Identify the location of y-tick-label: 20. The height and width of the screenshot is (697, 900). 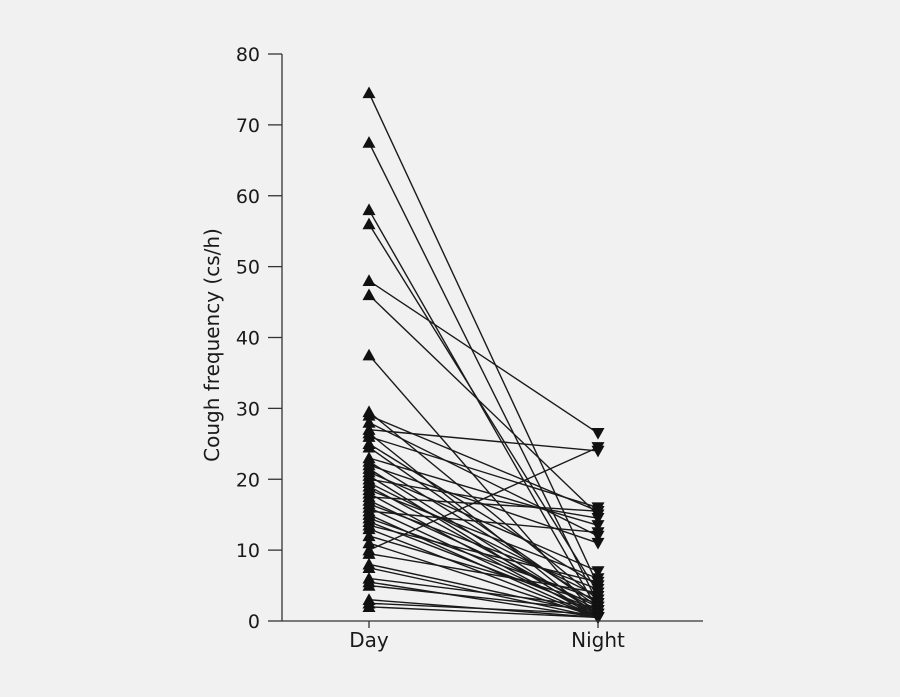
(248, 480).